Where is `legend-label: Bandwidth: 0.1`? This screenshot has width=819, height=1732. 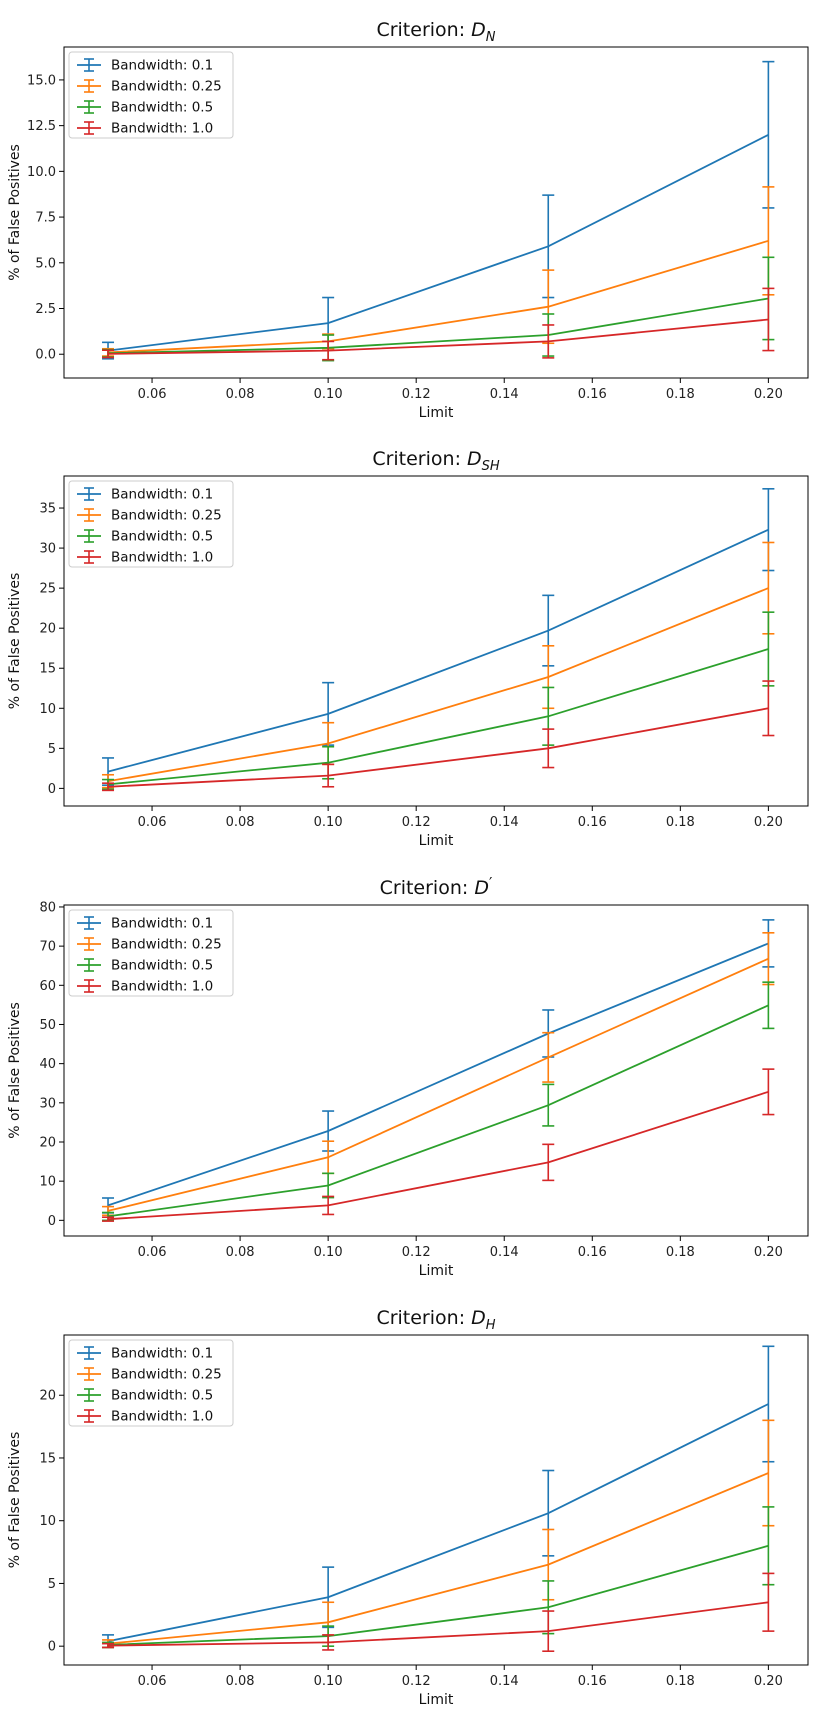 legend-label: Bandwidth: 0.1 is located at coordinates (162, 1354).